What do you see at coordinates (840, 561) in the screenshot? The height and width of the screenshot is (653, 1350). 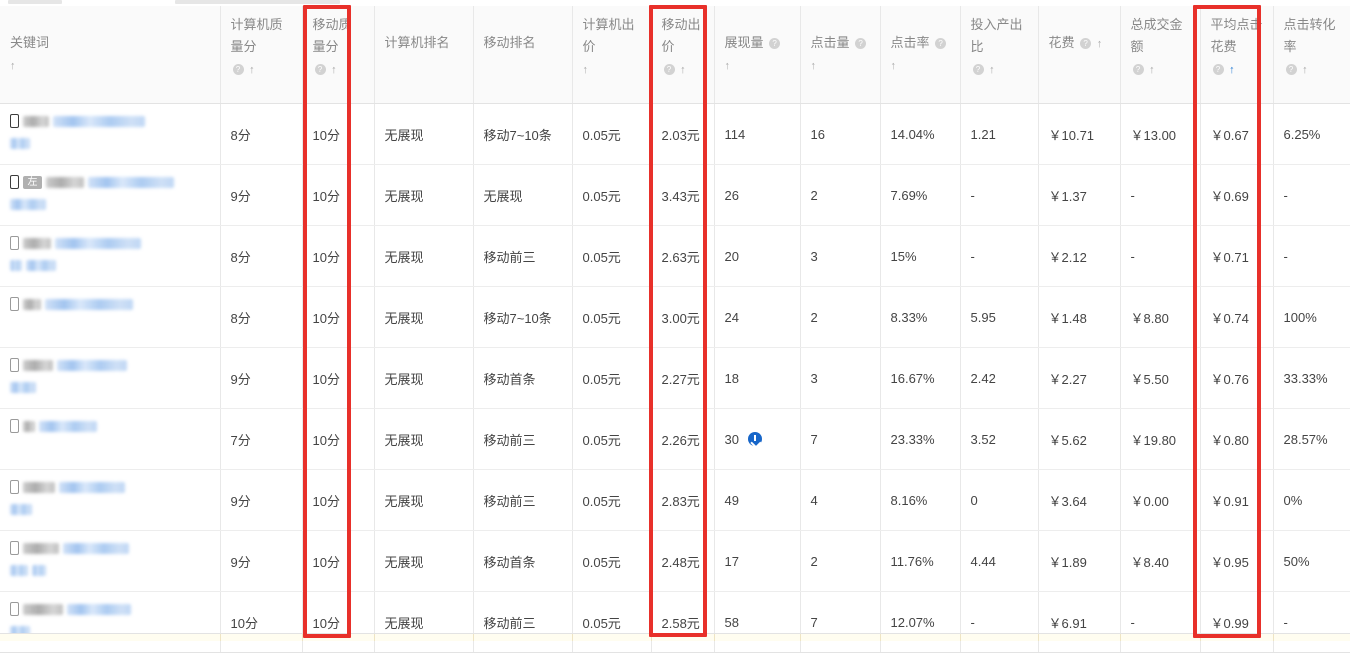 I see `cell-clicks: 2` at bounding box center [840, 561].